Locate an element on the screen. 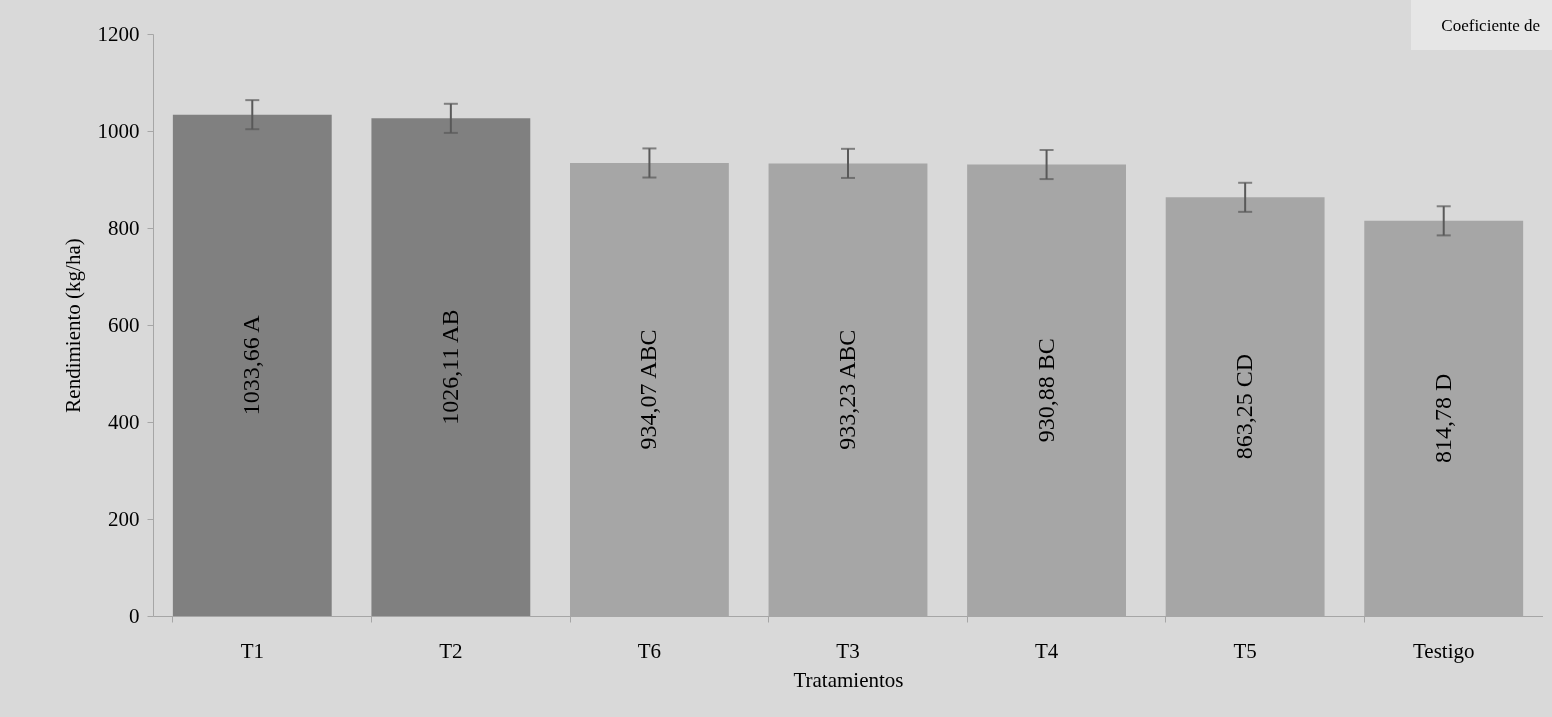 This screenshot has height=717, width=1552. x-tick-label: Testigo is located at coordinates (1443, 650).